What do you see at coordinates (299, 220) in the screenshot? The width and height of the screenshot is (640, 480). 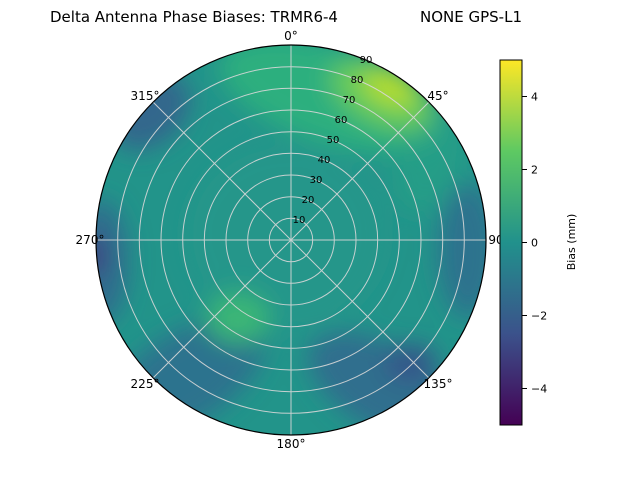 I see `r-label-10: 10` at bounding box center [299, 220].